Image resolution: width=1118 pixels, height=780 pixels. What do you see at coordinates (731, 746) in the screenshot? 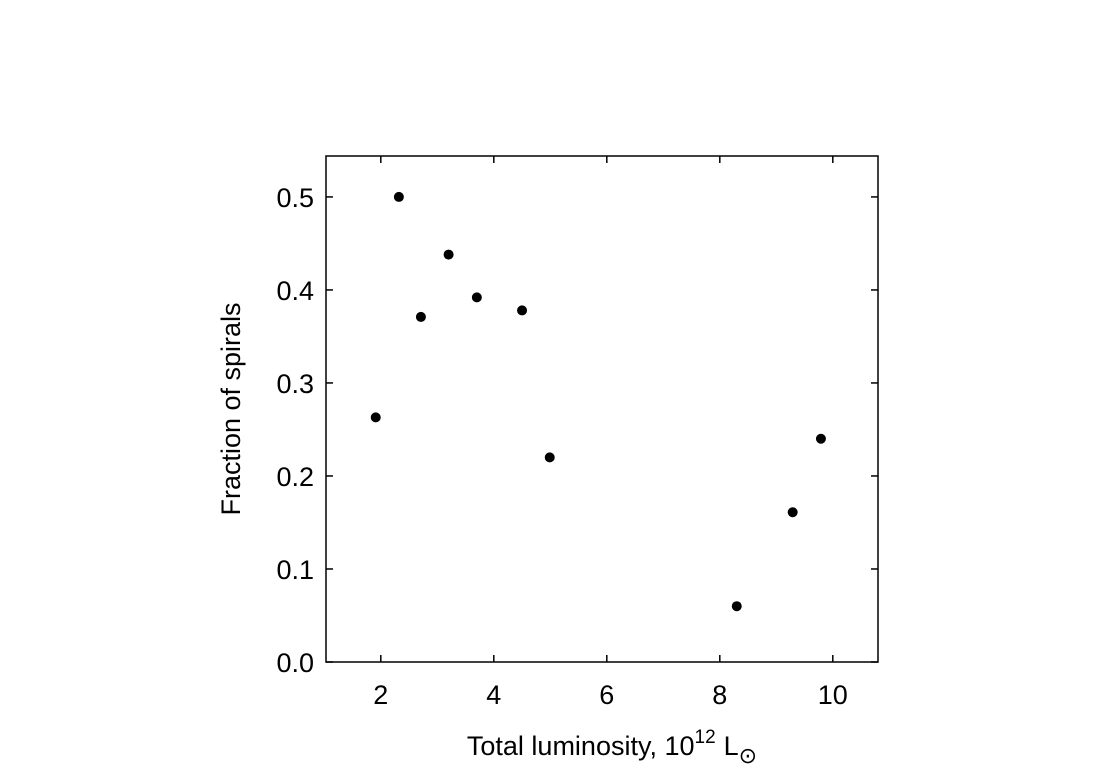
I see `x-label-unit: L` at bounding box center [731, 746].